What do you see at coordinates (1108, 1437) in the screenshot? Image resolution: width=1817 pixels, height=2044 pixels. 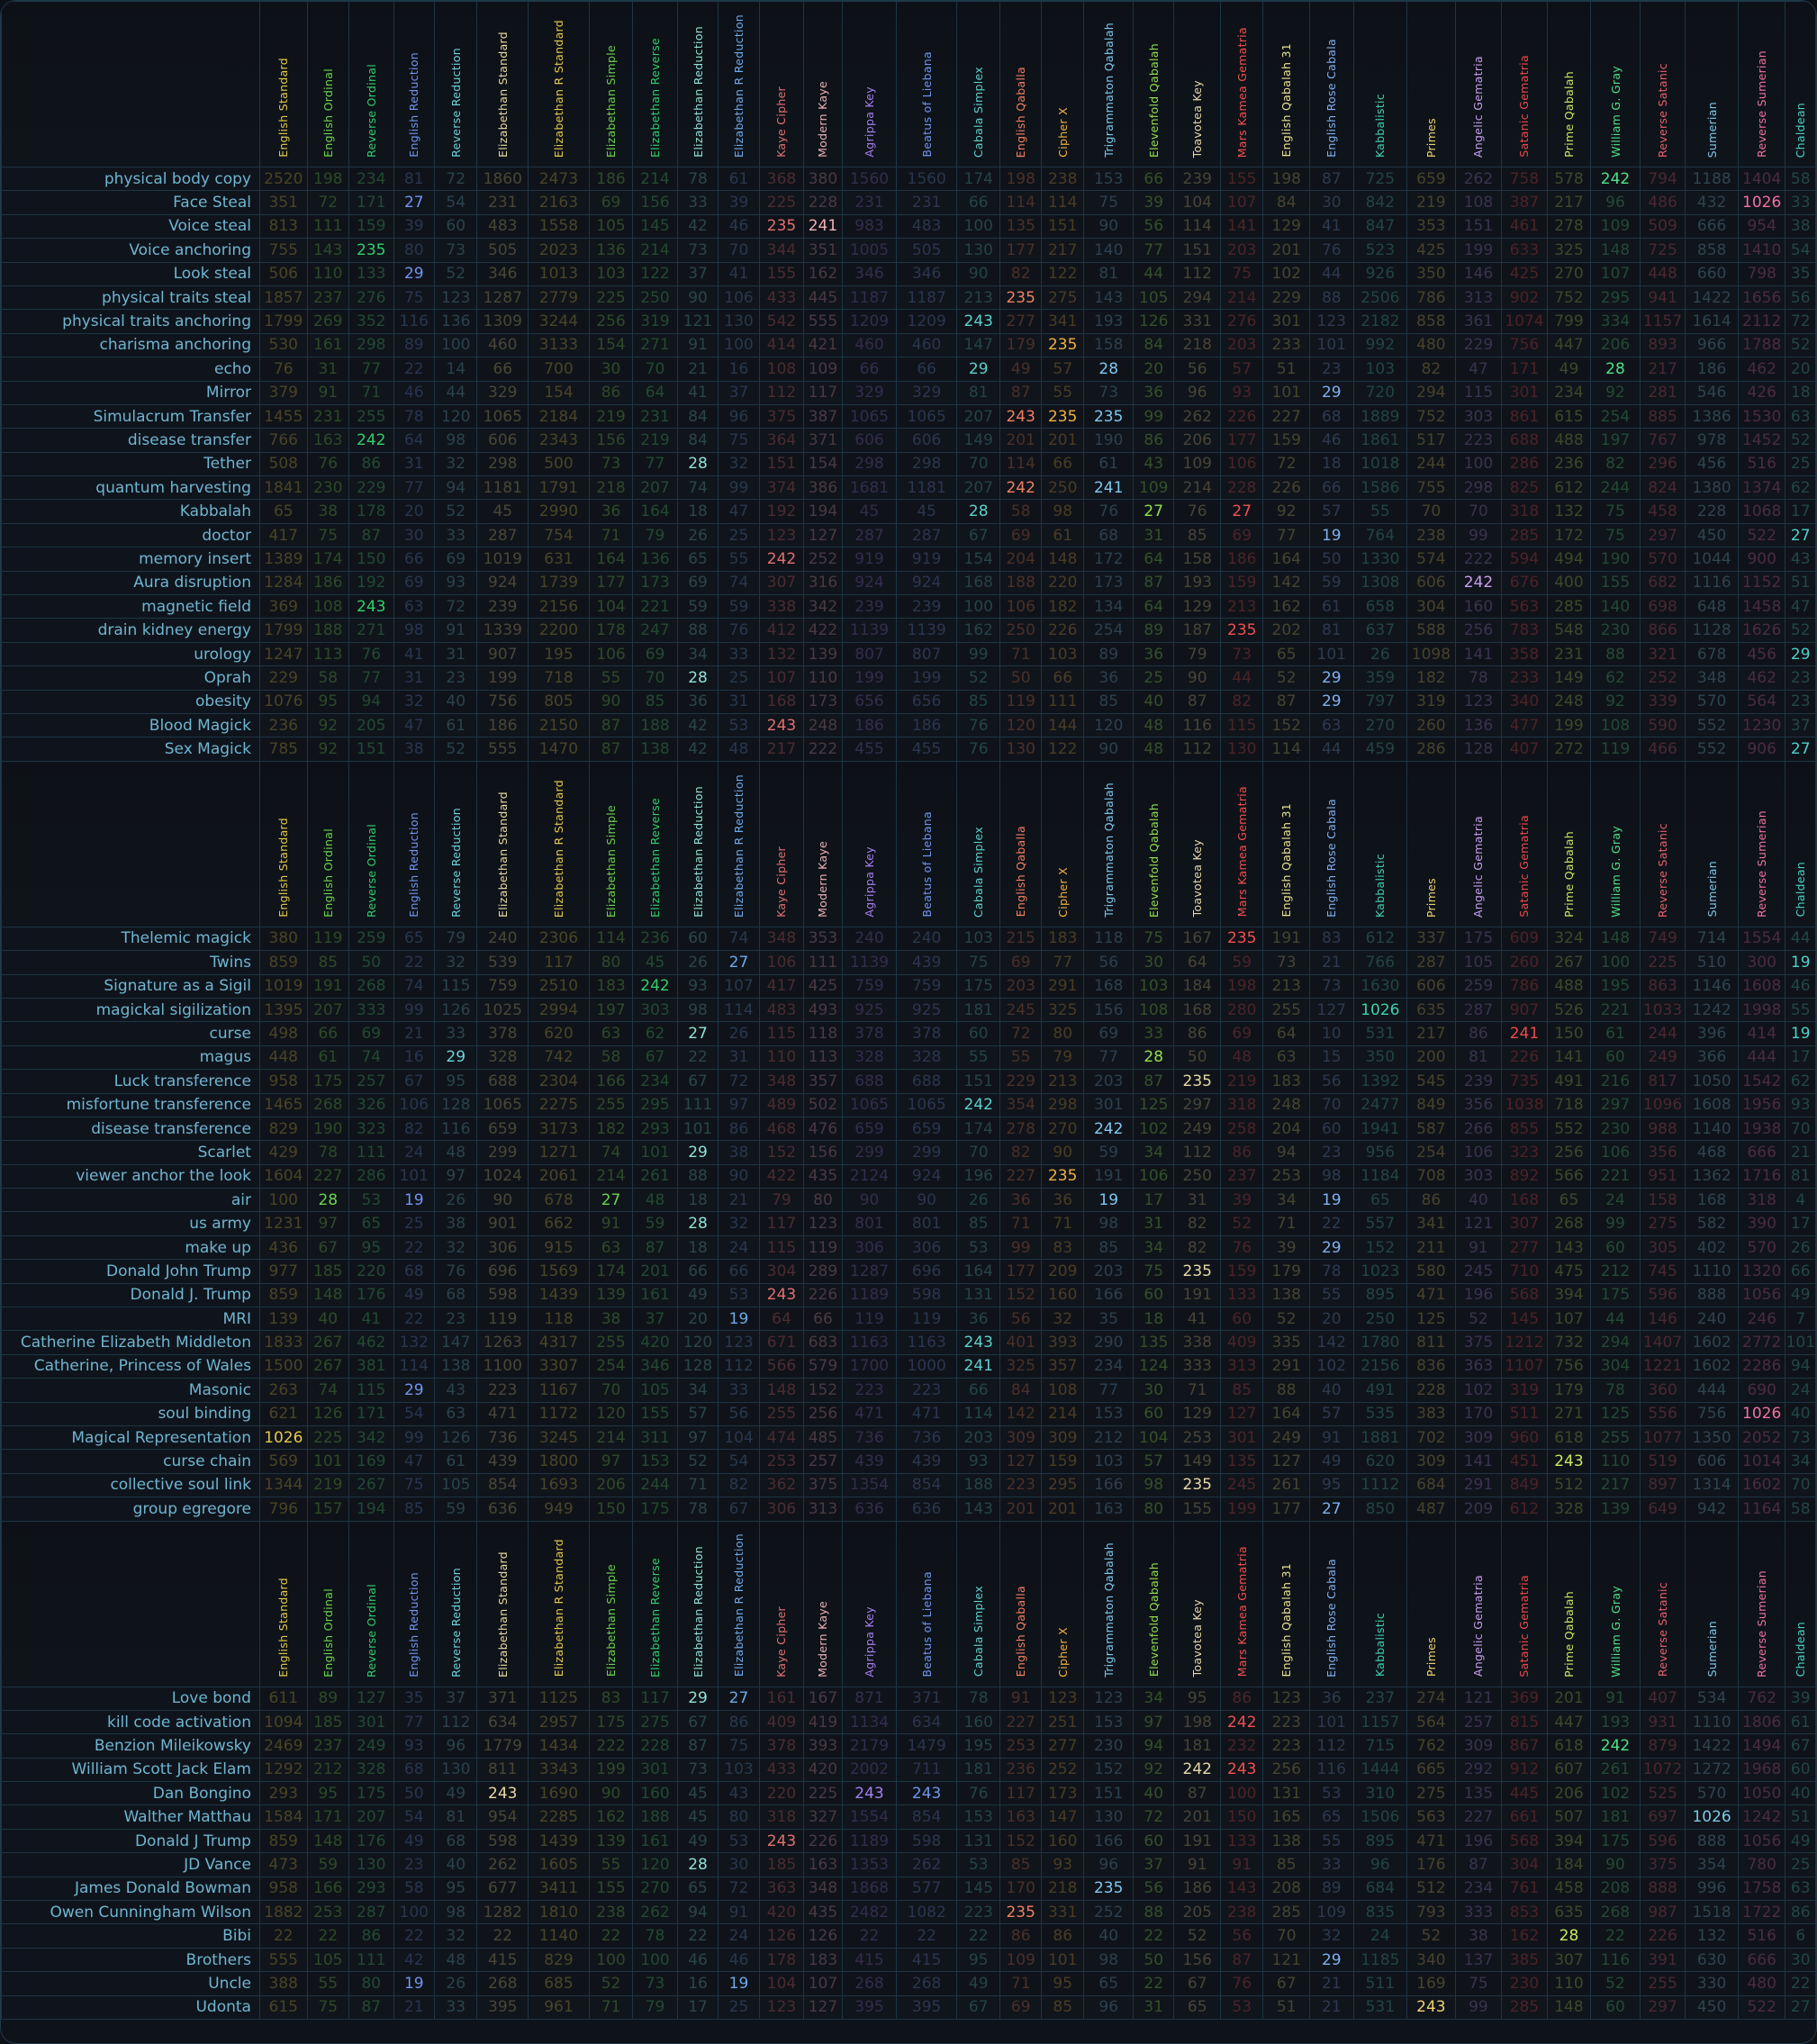 I see `value-cell: 212` at bounding box center [1108, 1437].